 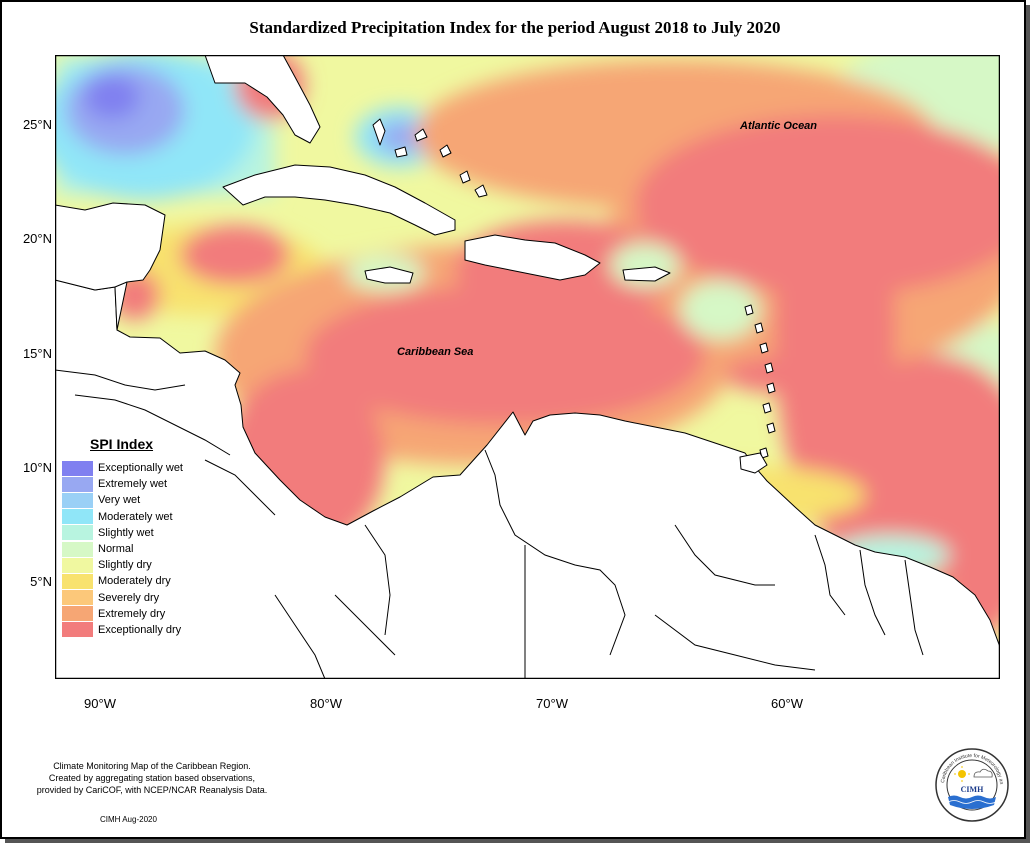 What do you see at coordinates (140, 468) in the screenshot?
I see `legend-label: Exceptionally wet` at bounding box center [140, 468].